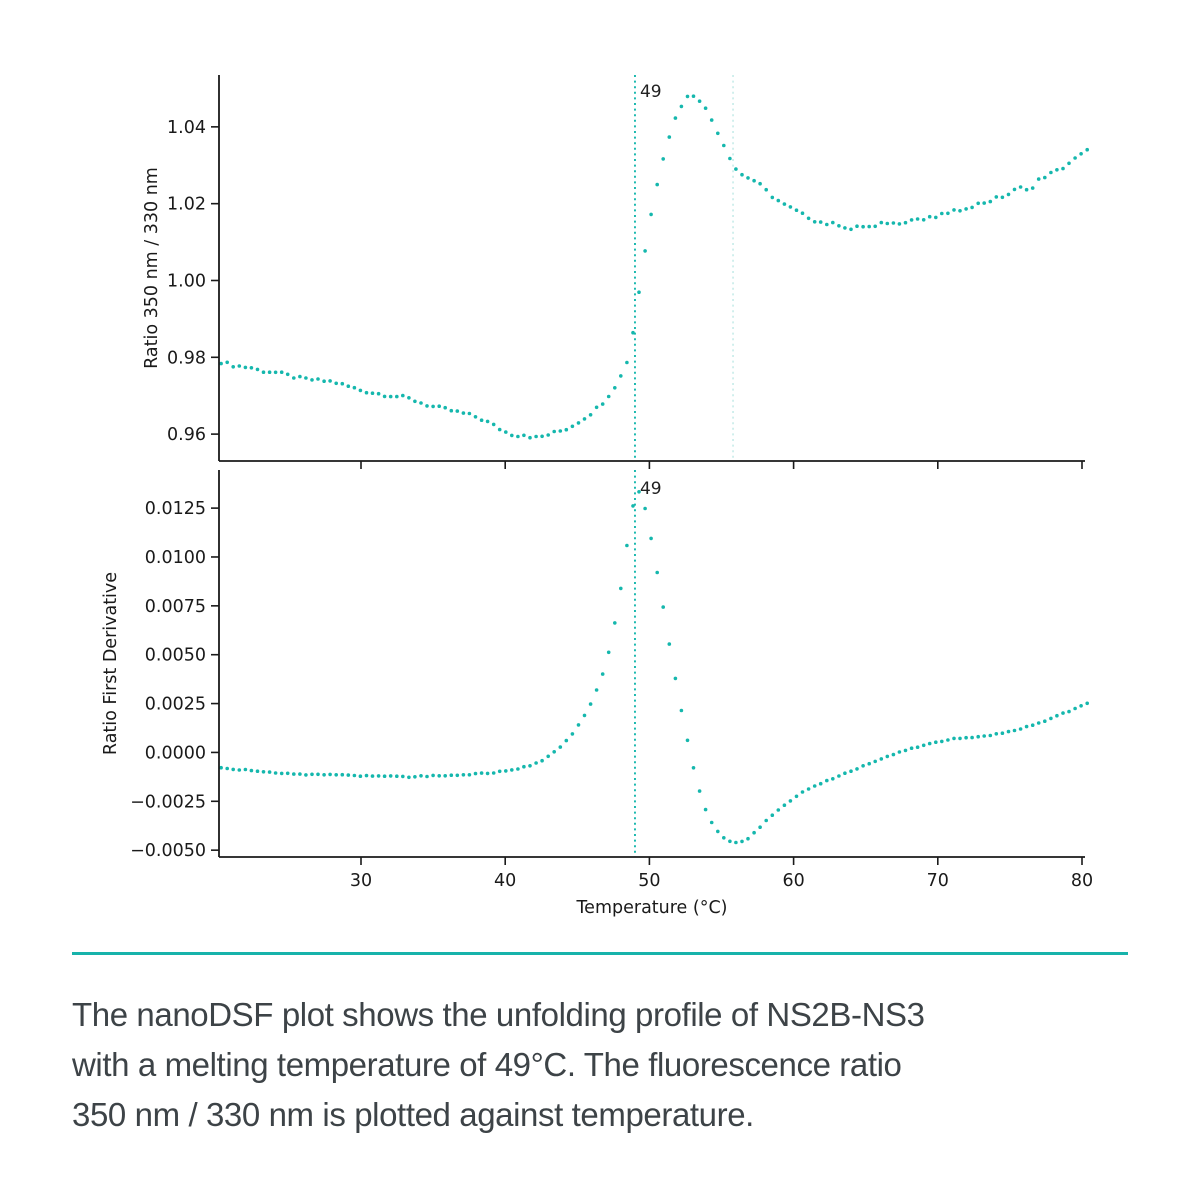 The image size is (1200, 1200). Describe the element at coordinates (111, 663) in the screenshot. I see `y-axis-title: Ratio First Derivative` at that location.